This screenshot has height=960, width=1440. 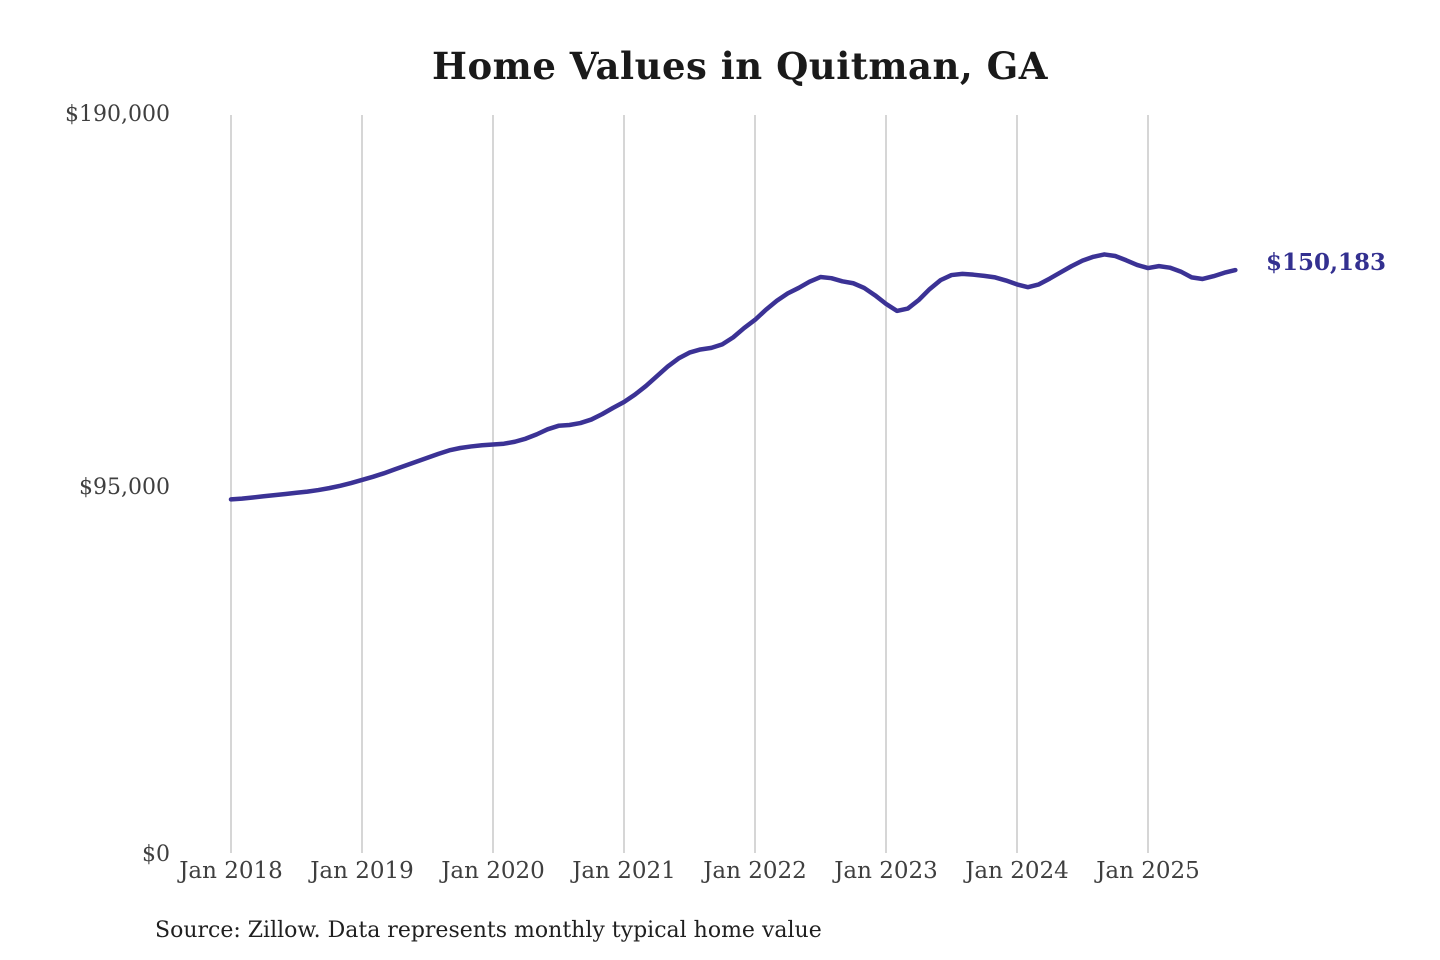 I want to click on last-value-label: $150,183, so click(x=1326, y=262).